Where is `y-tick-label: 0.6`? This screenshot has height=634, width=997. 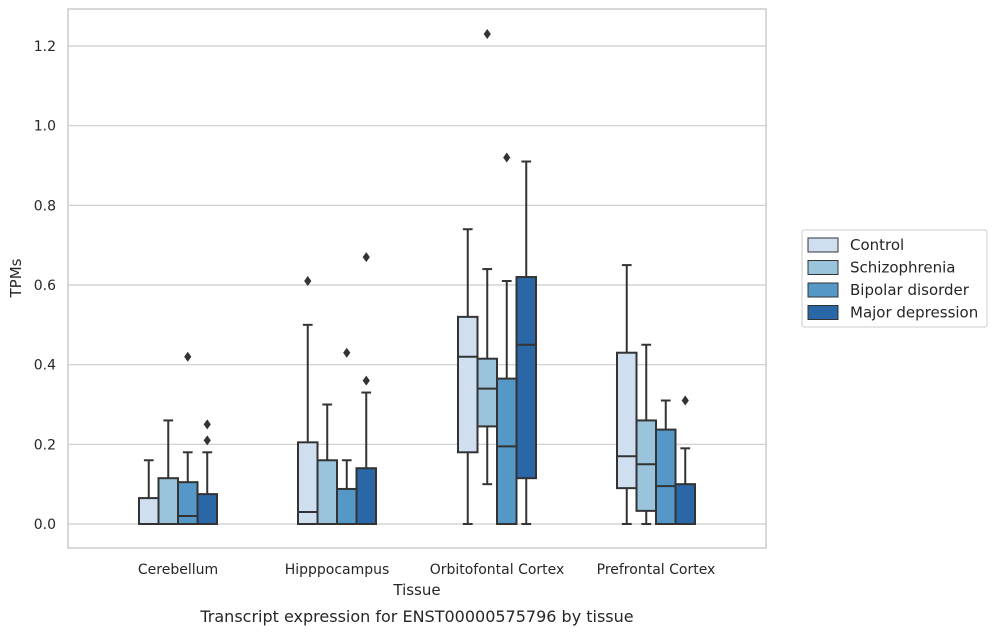
y-tick-label: 0.6 is located at coordinates (45, 286).